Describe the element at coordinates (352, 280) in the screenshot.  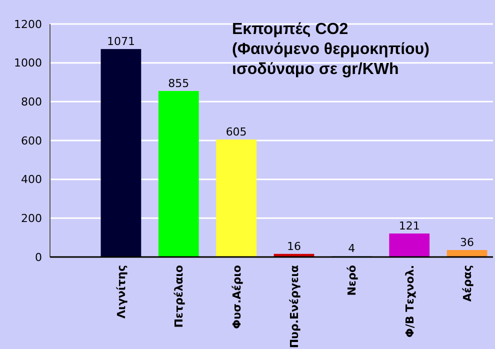
I see `x-tick-label: Νερό` at that location.